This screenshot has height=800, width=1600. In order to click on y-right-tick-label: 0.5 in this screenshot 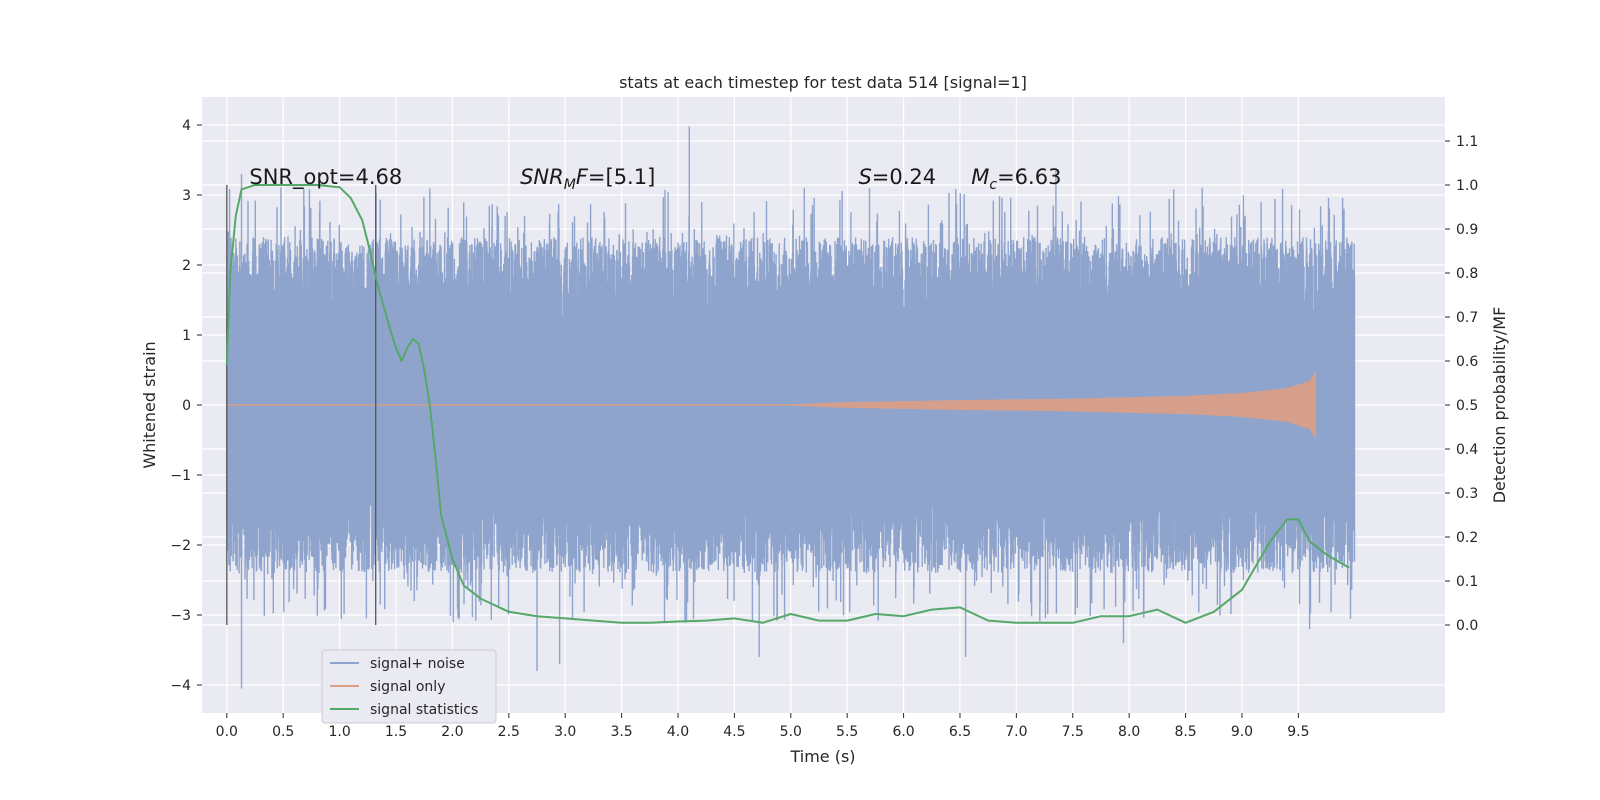, I will do `click(1467, 406)`.